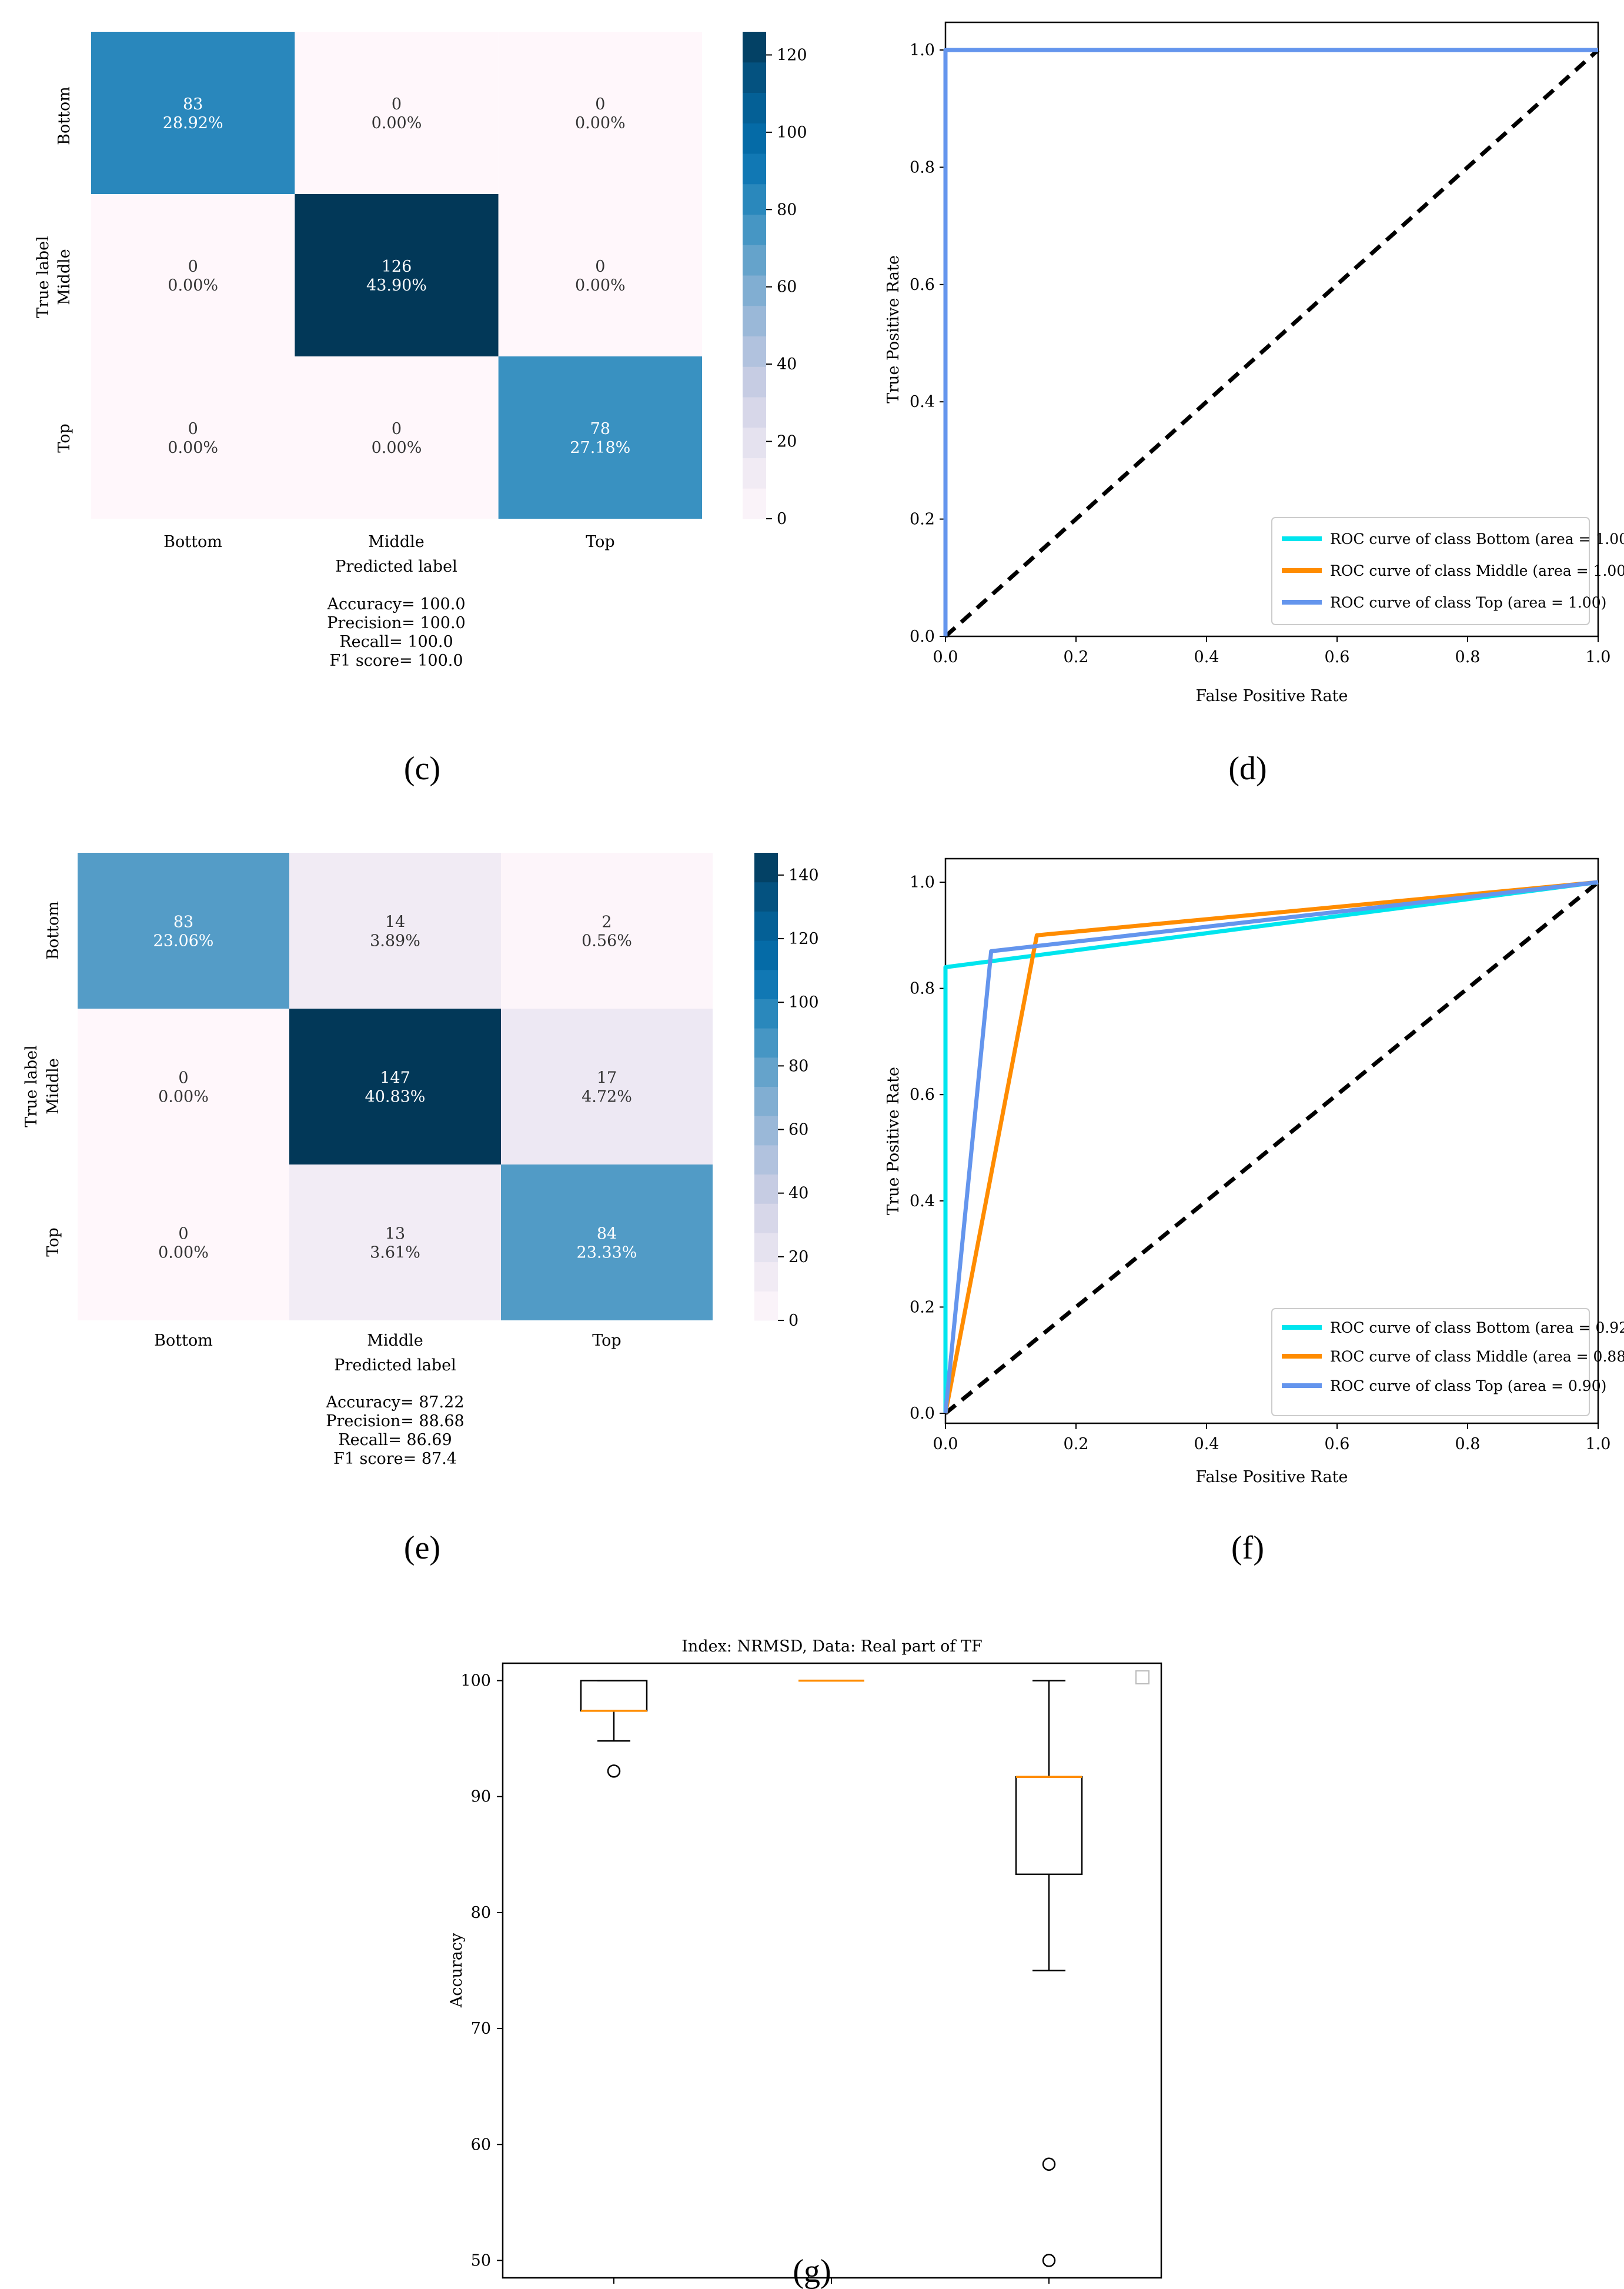  What do you see at coordinates (804, 875) in the screenshot?
I see `colorbar-tick-label: 140` at bounding box center [804, 875].